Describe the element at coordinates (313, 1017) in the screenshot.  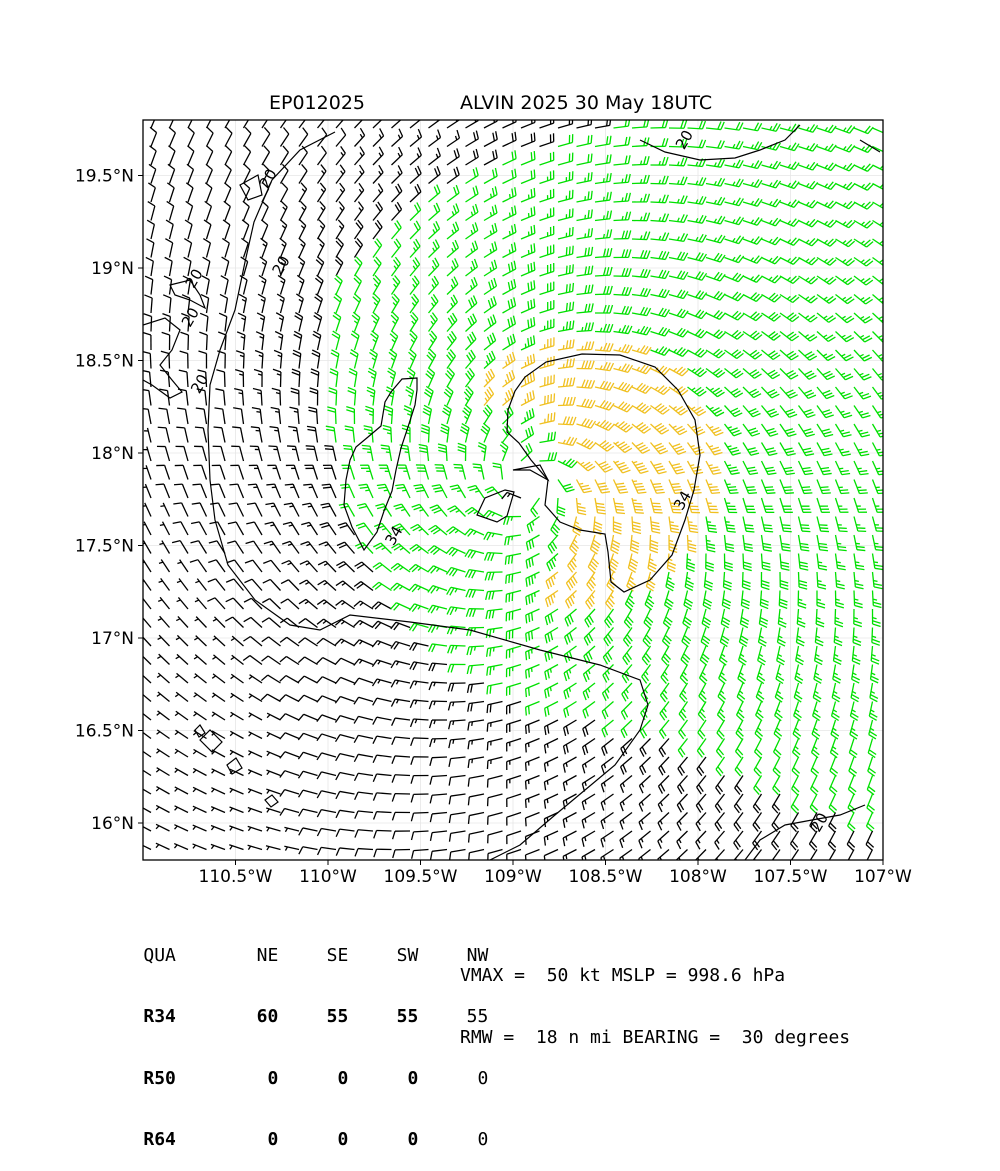
I see `radius-value: 55` at that location.